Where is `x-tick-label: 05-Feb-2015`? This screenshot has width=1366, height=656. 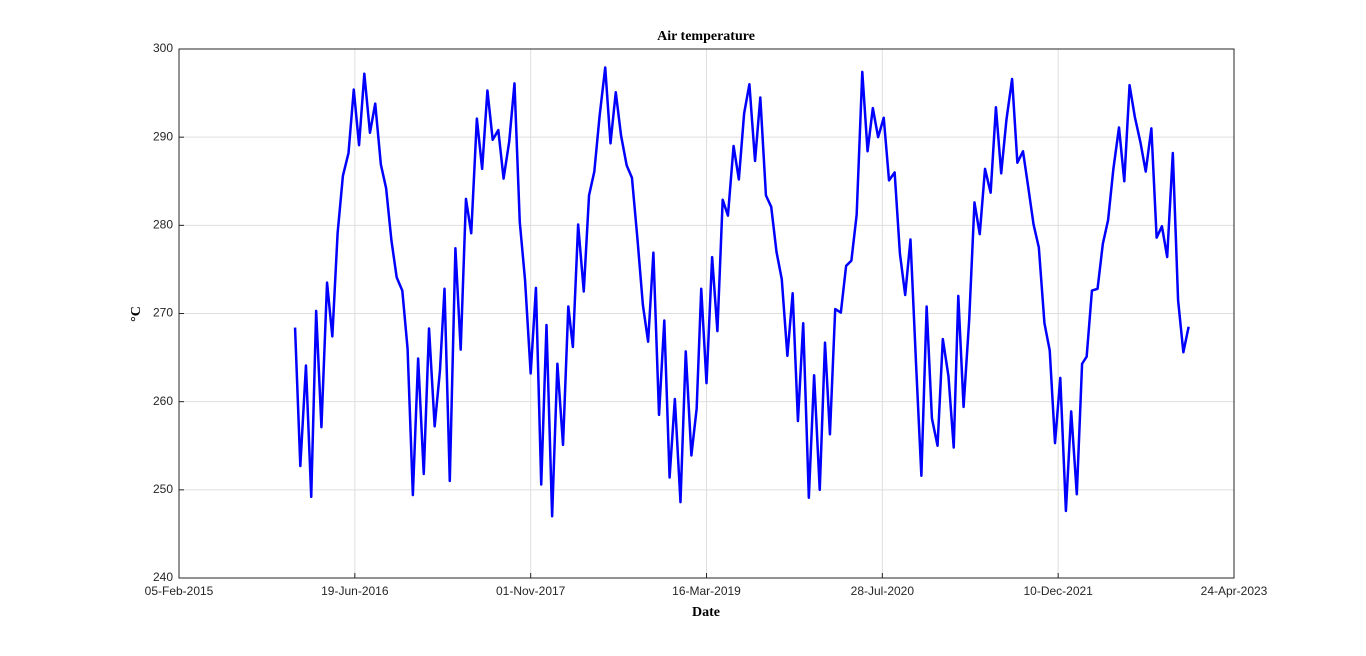
x-tick-label: 05-Feb-2015 is located at coordinates (179, 591).